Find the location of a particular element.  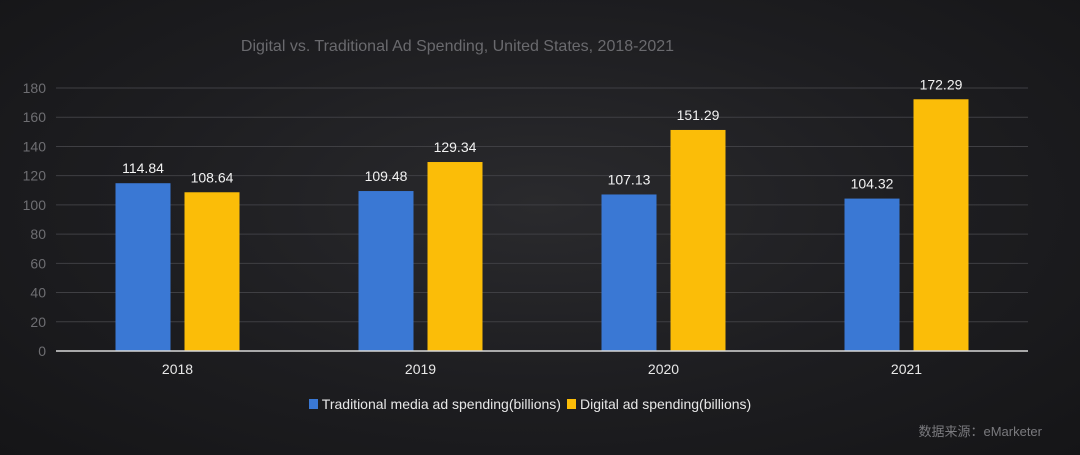

x-tick-label: 2018 is located at coordinates (177, 369).